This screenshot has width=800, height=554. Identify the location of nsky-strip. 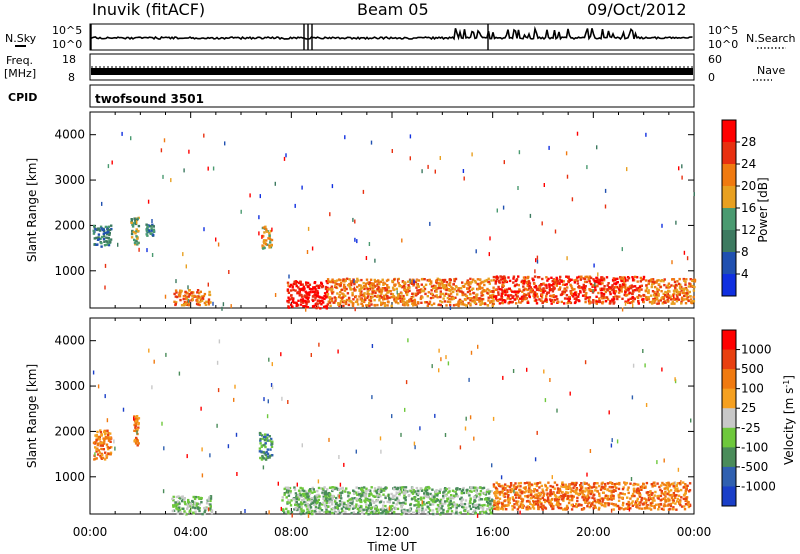
(392, 37).